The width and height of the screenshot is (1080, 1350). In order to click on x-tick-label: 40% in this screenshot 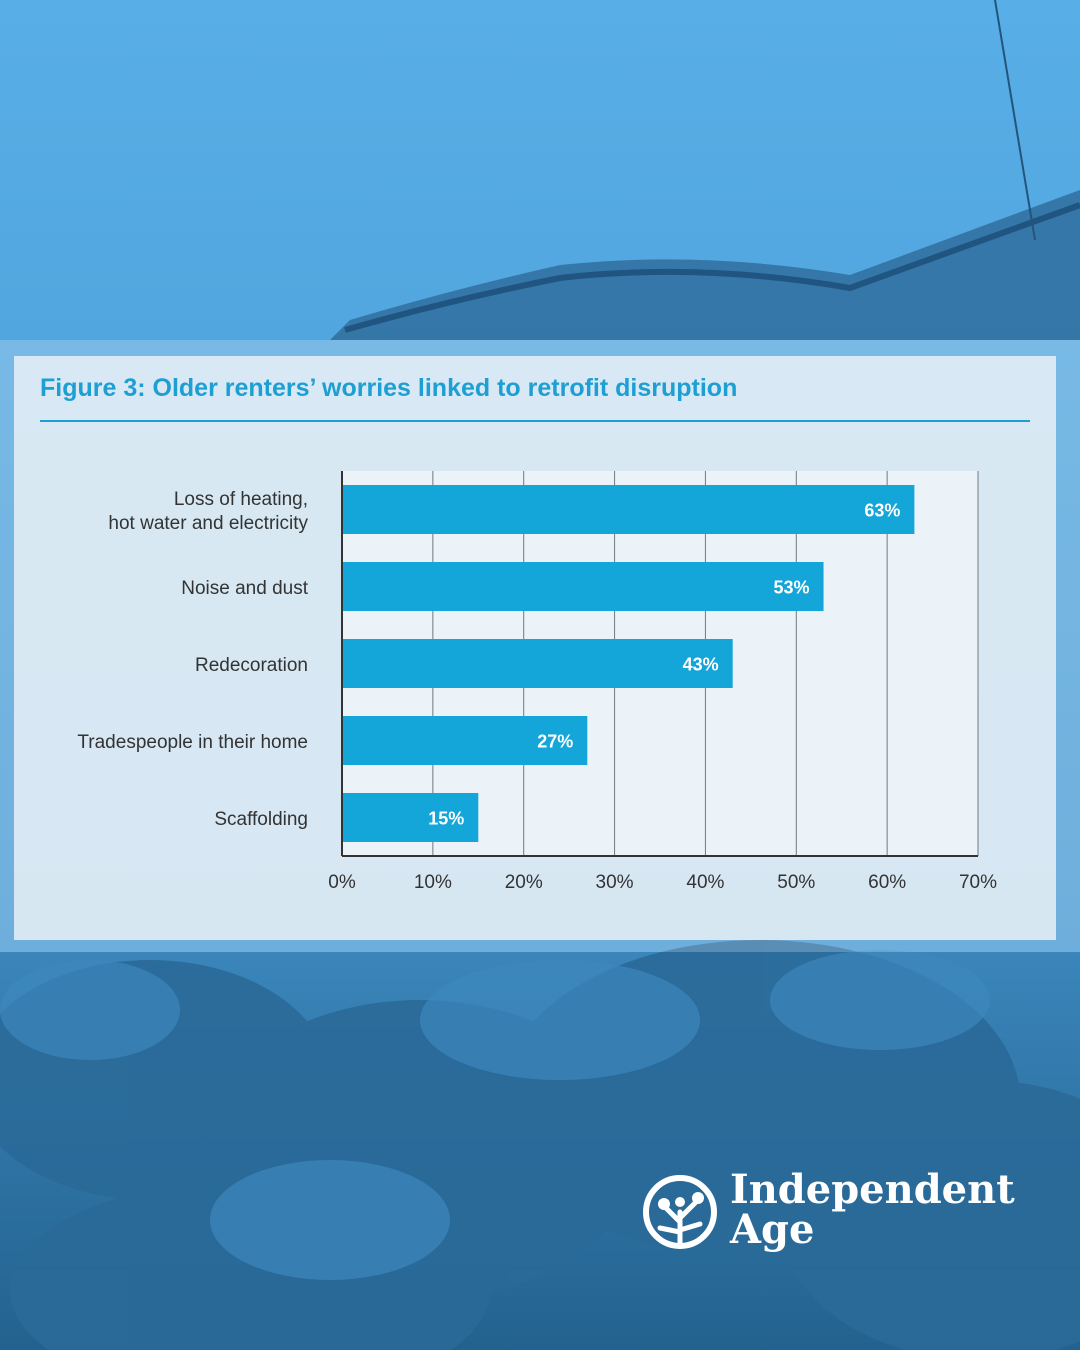, I will do `click(705, 882)`.